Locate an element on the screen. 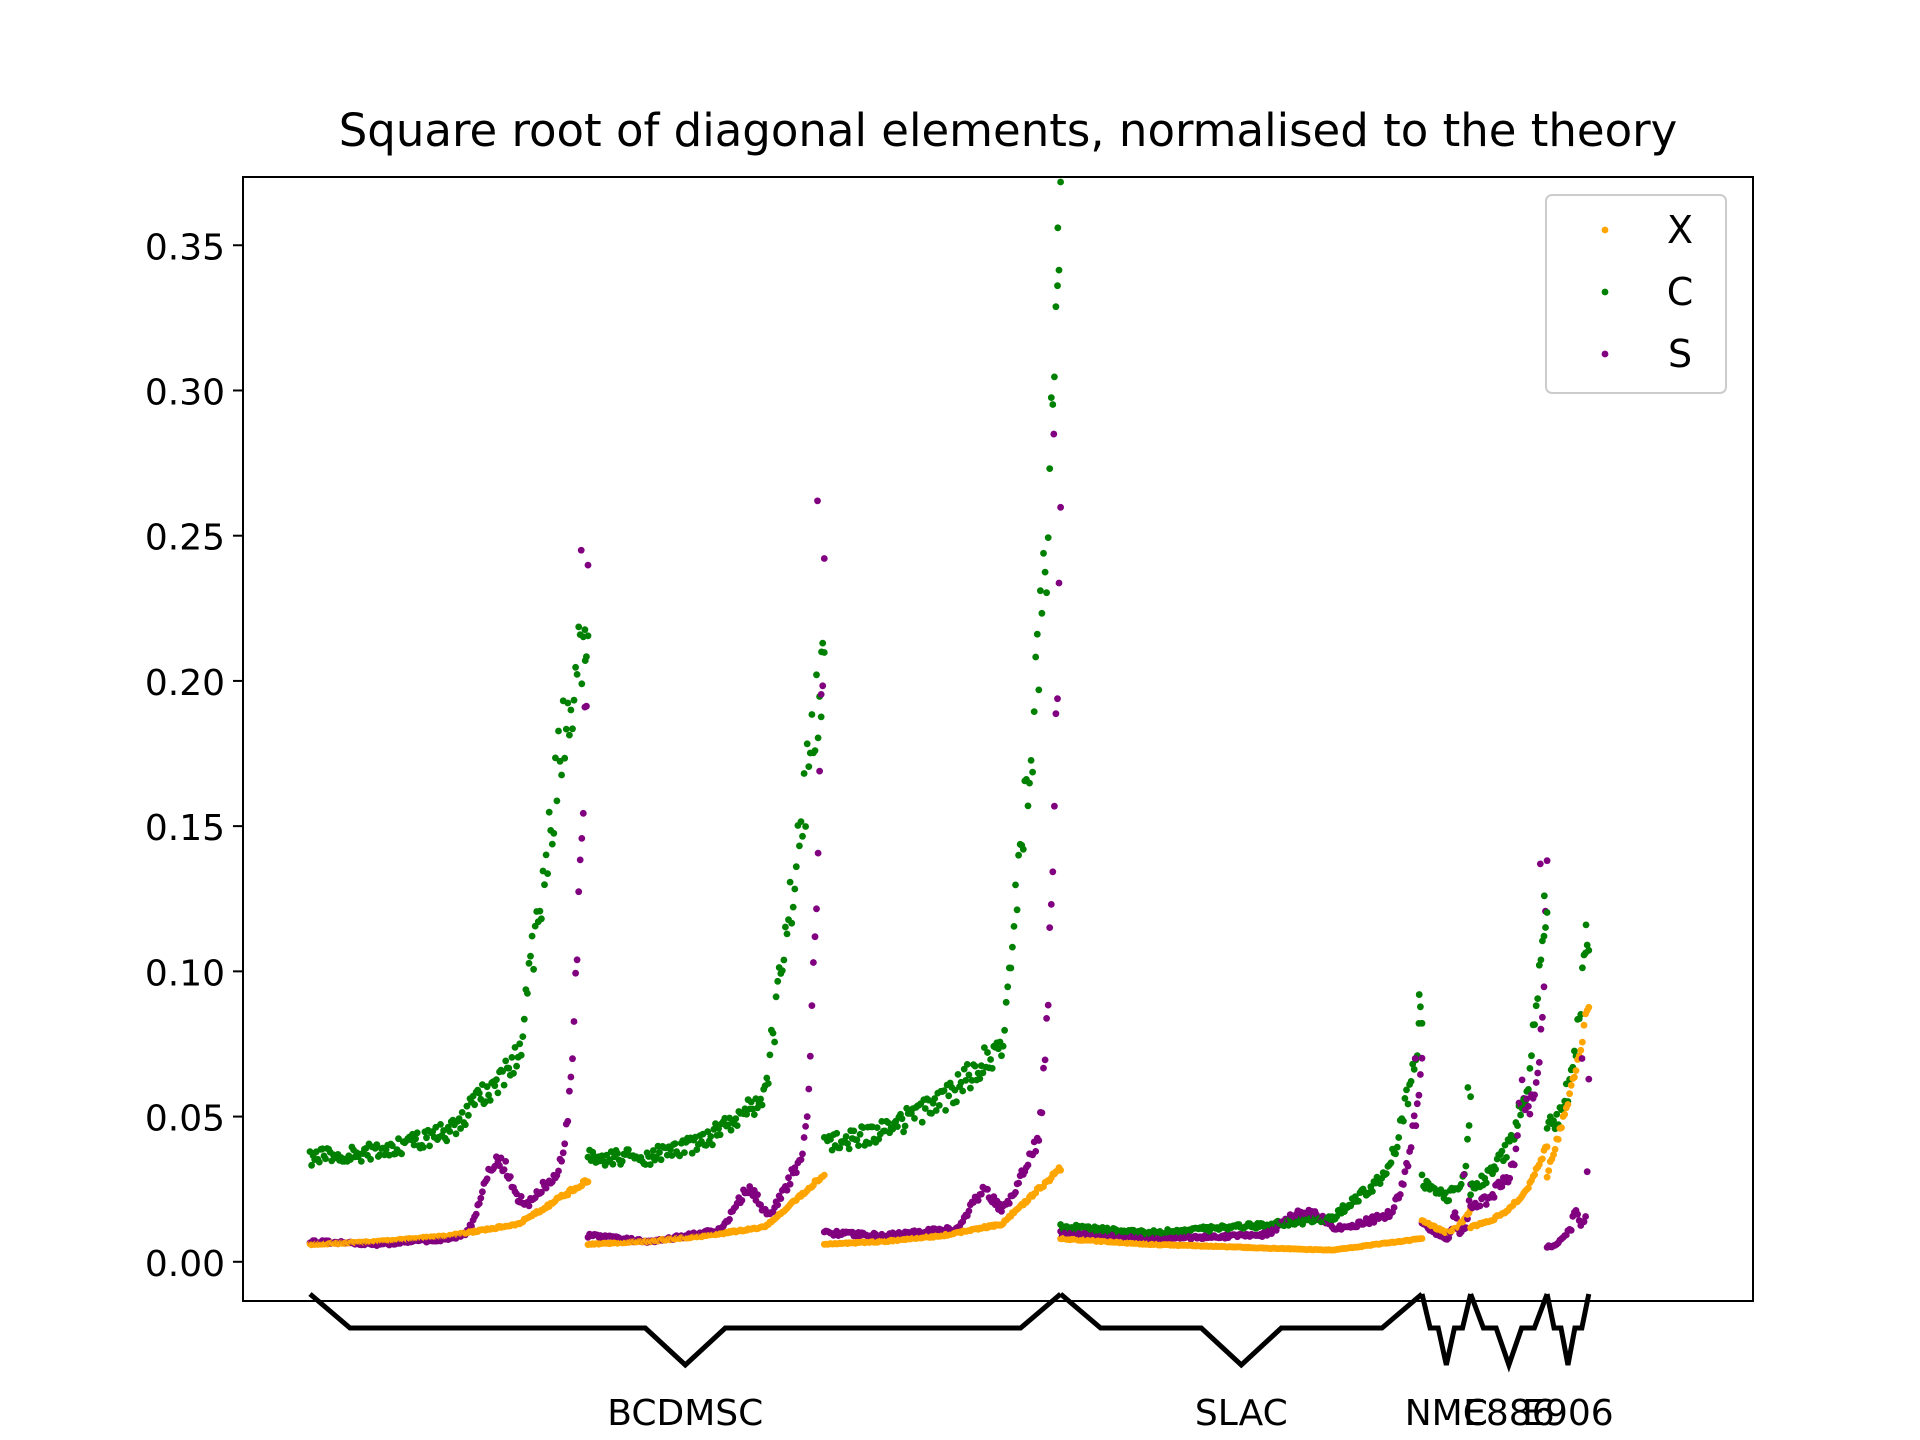 This screenshot has height=1440, width=1920. y-tick-label: 0.30 is located at coordinates (185, 392).